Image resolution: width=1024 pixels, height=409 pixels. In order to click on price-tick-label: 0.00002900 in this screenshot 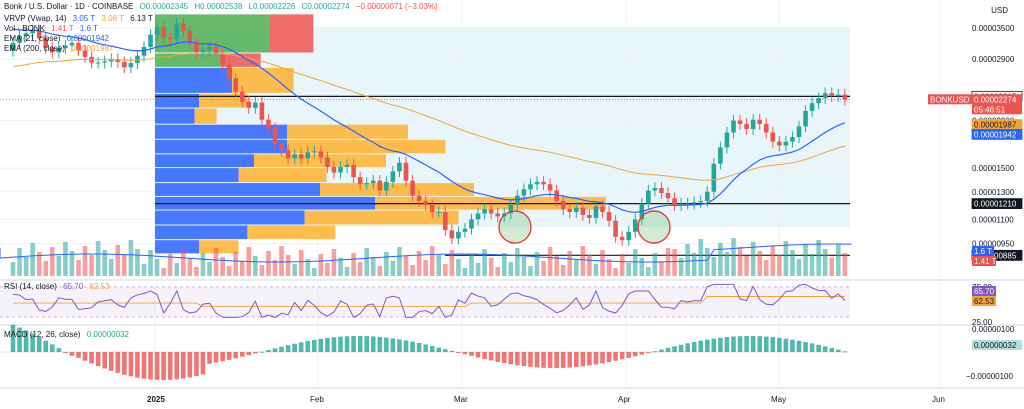, I will do `click(993, 59)`.